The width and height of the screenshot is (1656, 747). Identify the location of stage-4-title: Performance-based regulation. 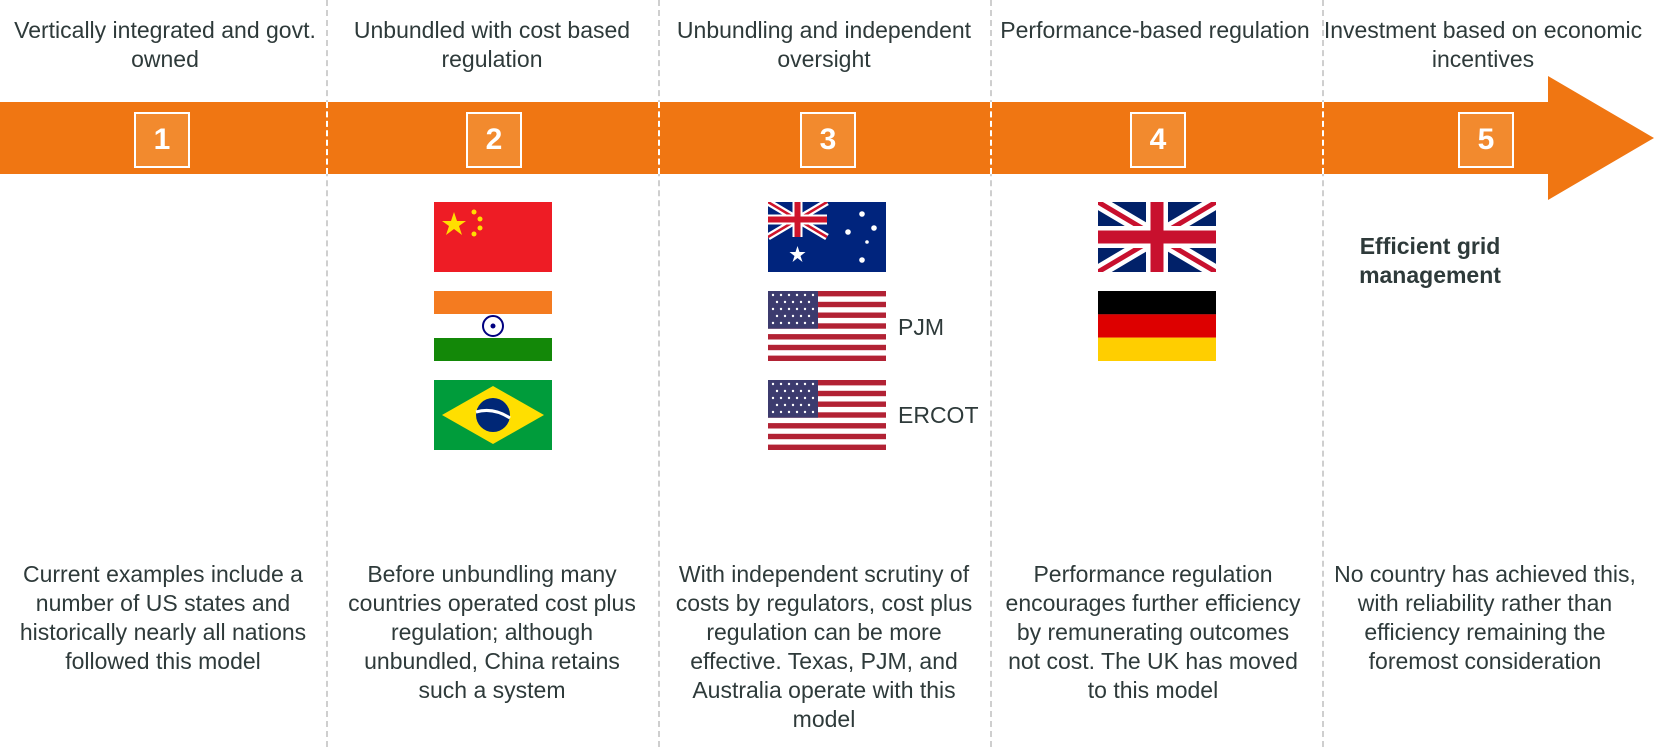
(1155, 30).